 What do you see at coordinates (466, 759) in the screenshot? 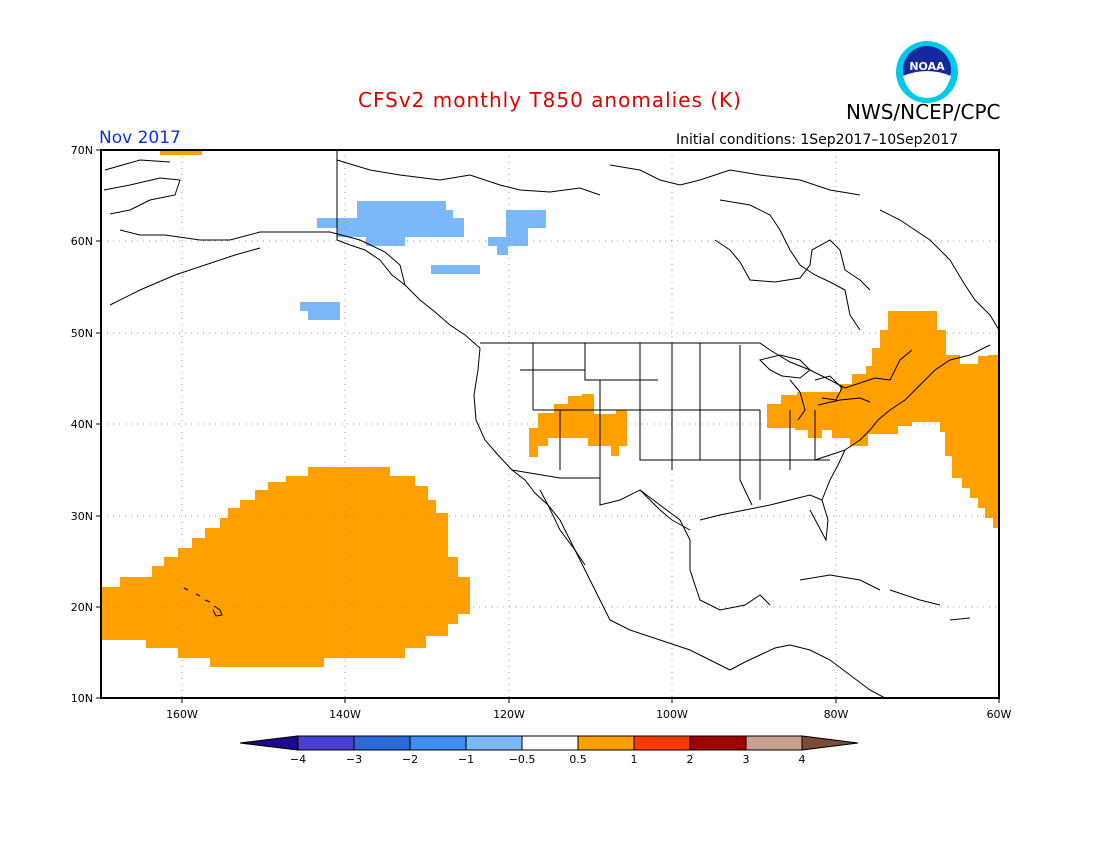
I see `colorbar-tick-label: −1` at bounding box center [466, 759].